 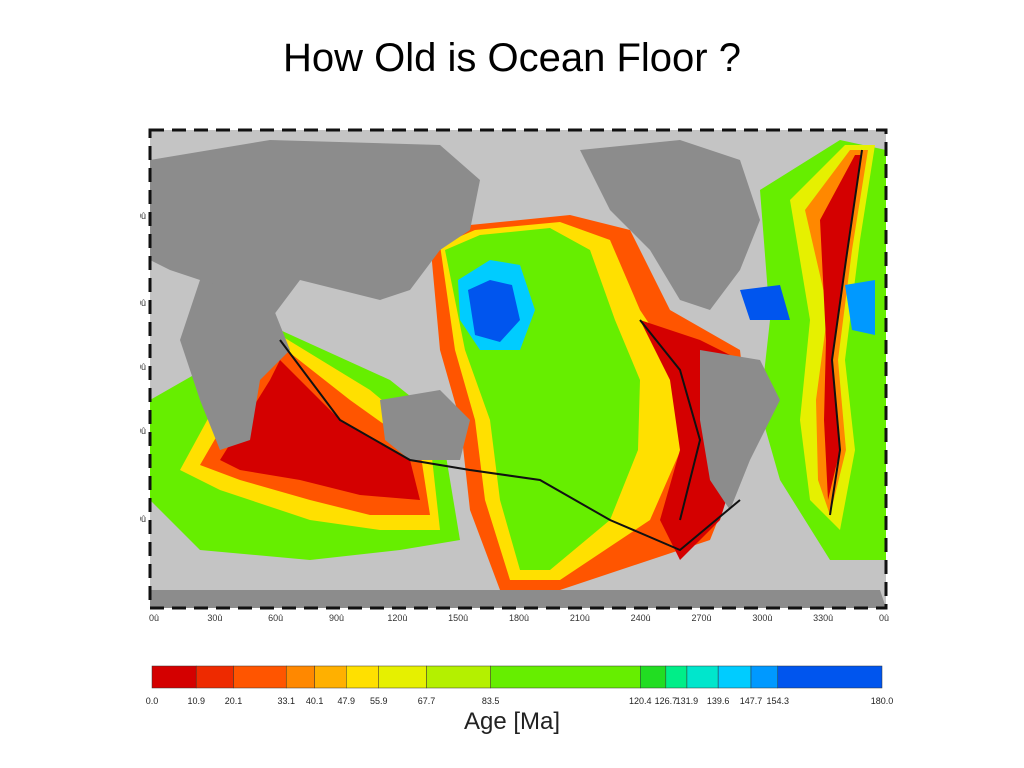 What do you see at coordinates (336, 618) in the screenshot?
I see `longitude-label: 90û` at bounding box center [336, 618].